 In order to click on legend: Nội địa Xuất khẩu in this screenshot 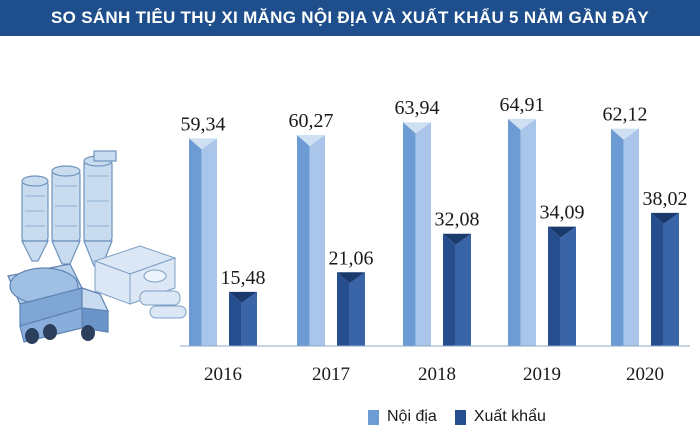, I will do `click(466, 417)`.